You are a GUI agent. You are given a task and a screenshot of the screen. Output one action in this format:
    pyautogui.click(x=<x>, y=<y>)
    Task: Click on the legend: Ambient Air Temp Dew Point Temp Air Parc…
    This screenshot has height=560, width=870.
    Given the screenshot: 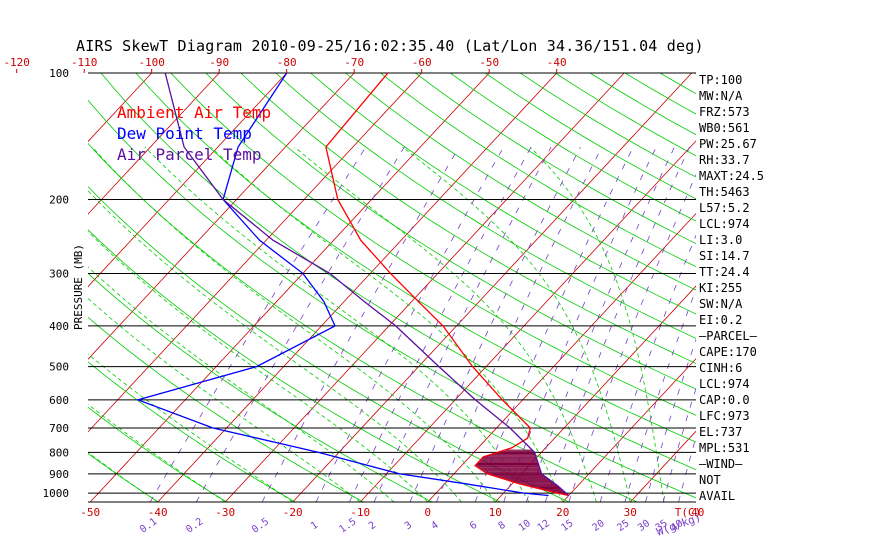 What is the action you would take?
    pyautogui.click(x=194, y=133)
    